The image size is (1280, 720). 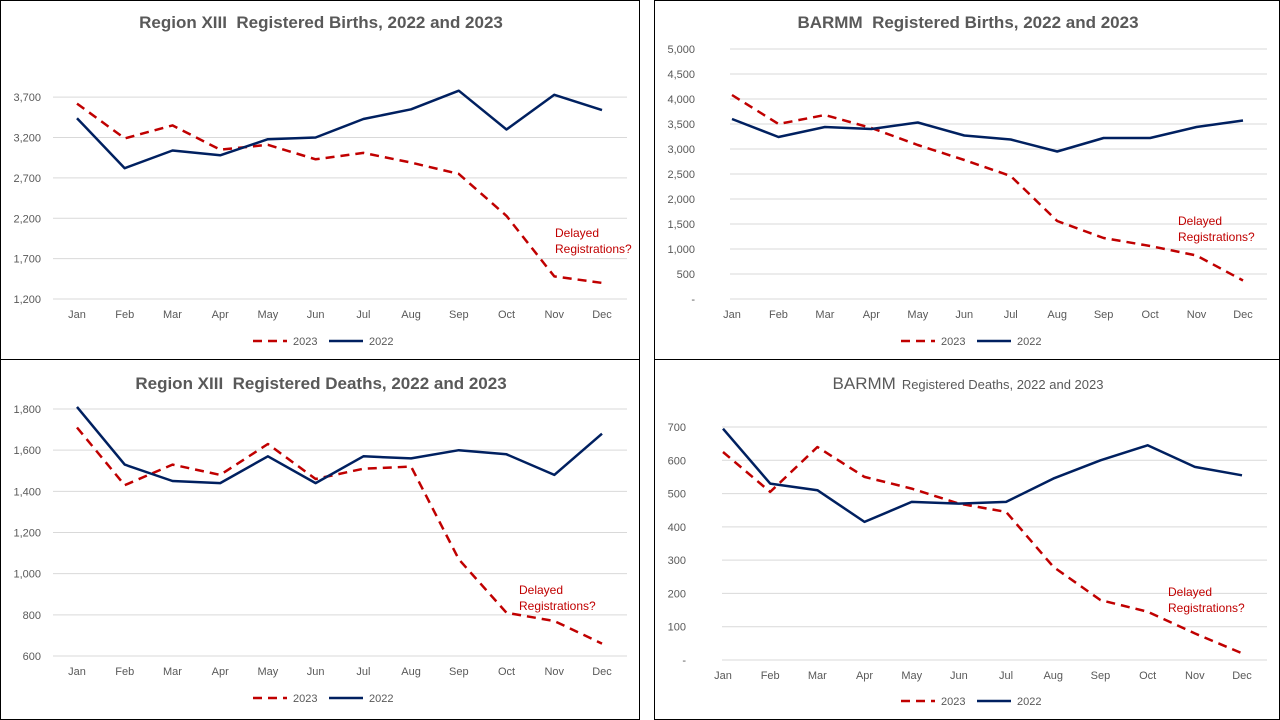 I want to click on y-tick-label: 1,400, so click(x=27, y=492).